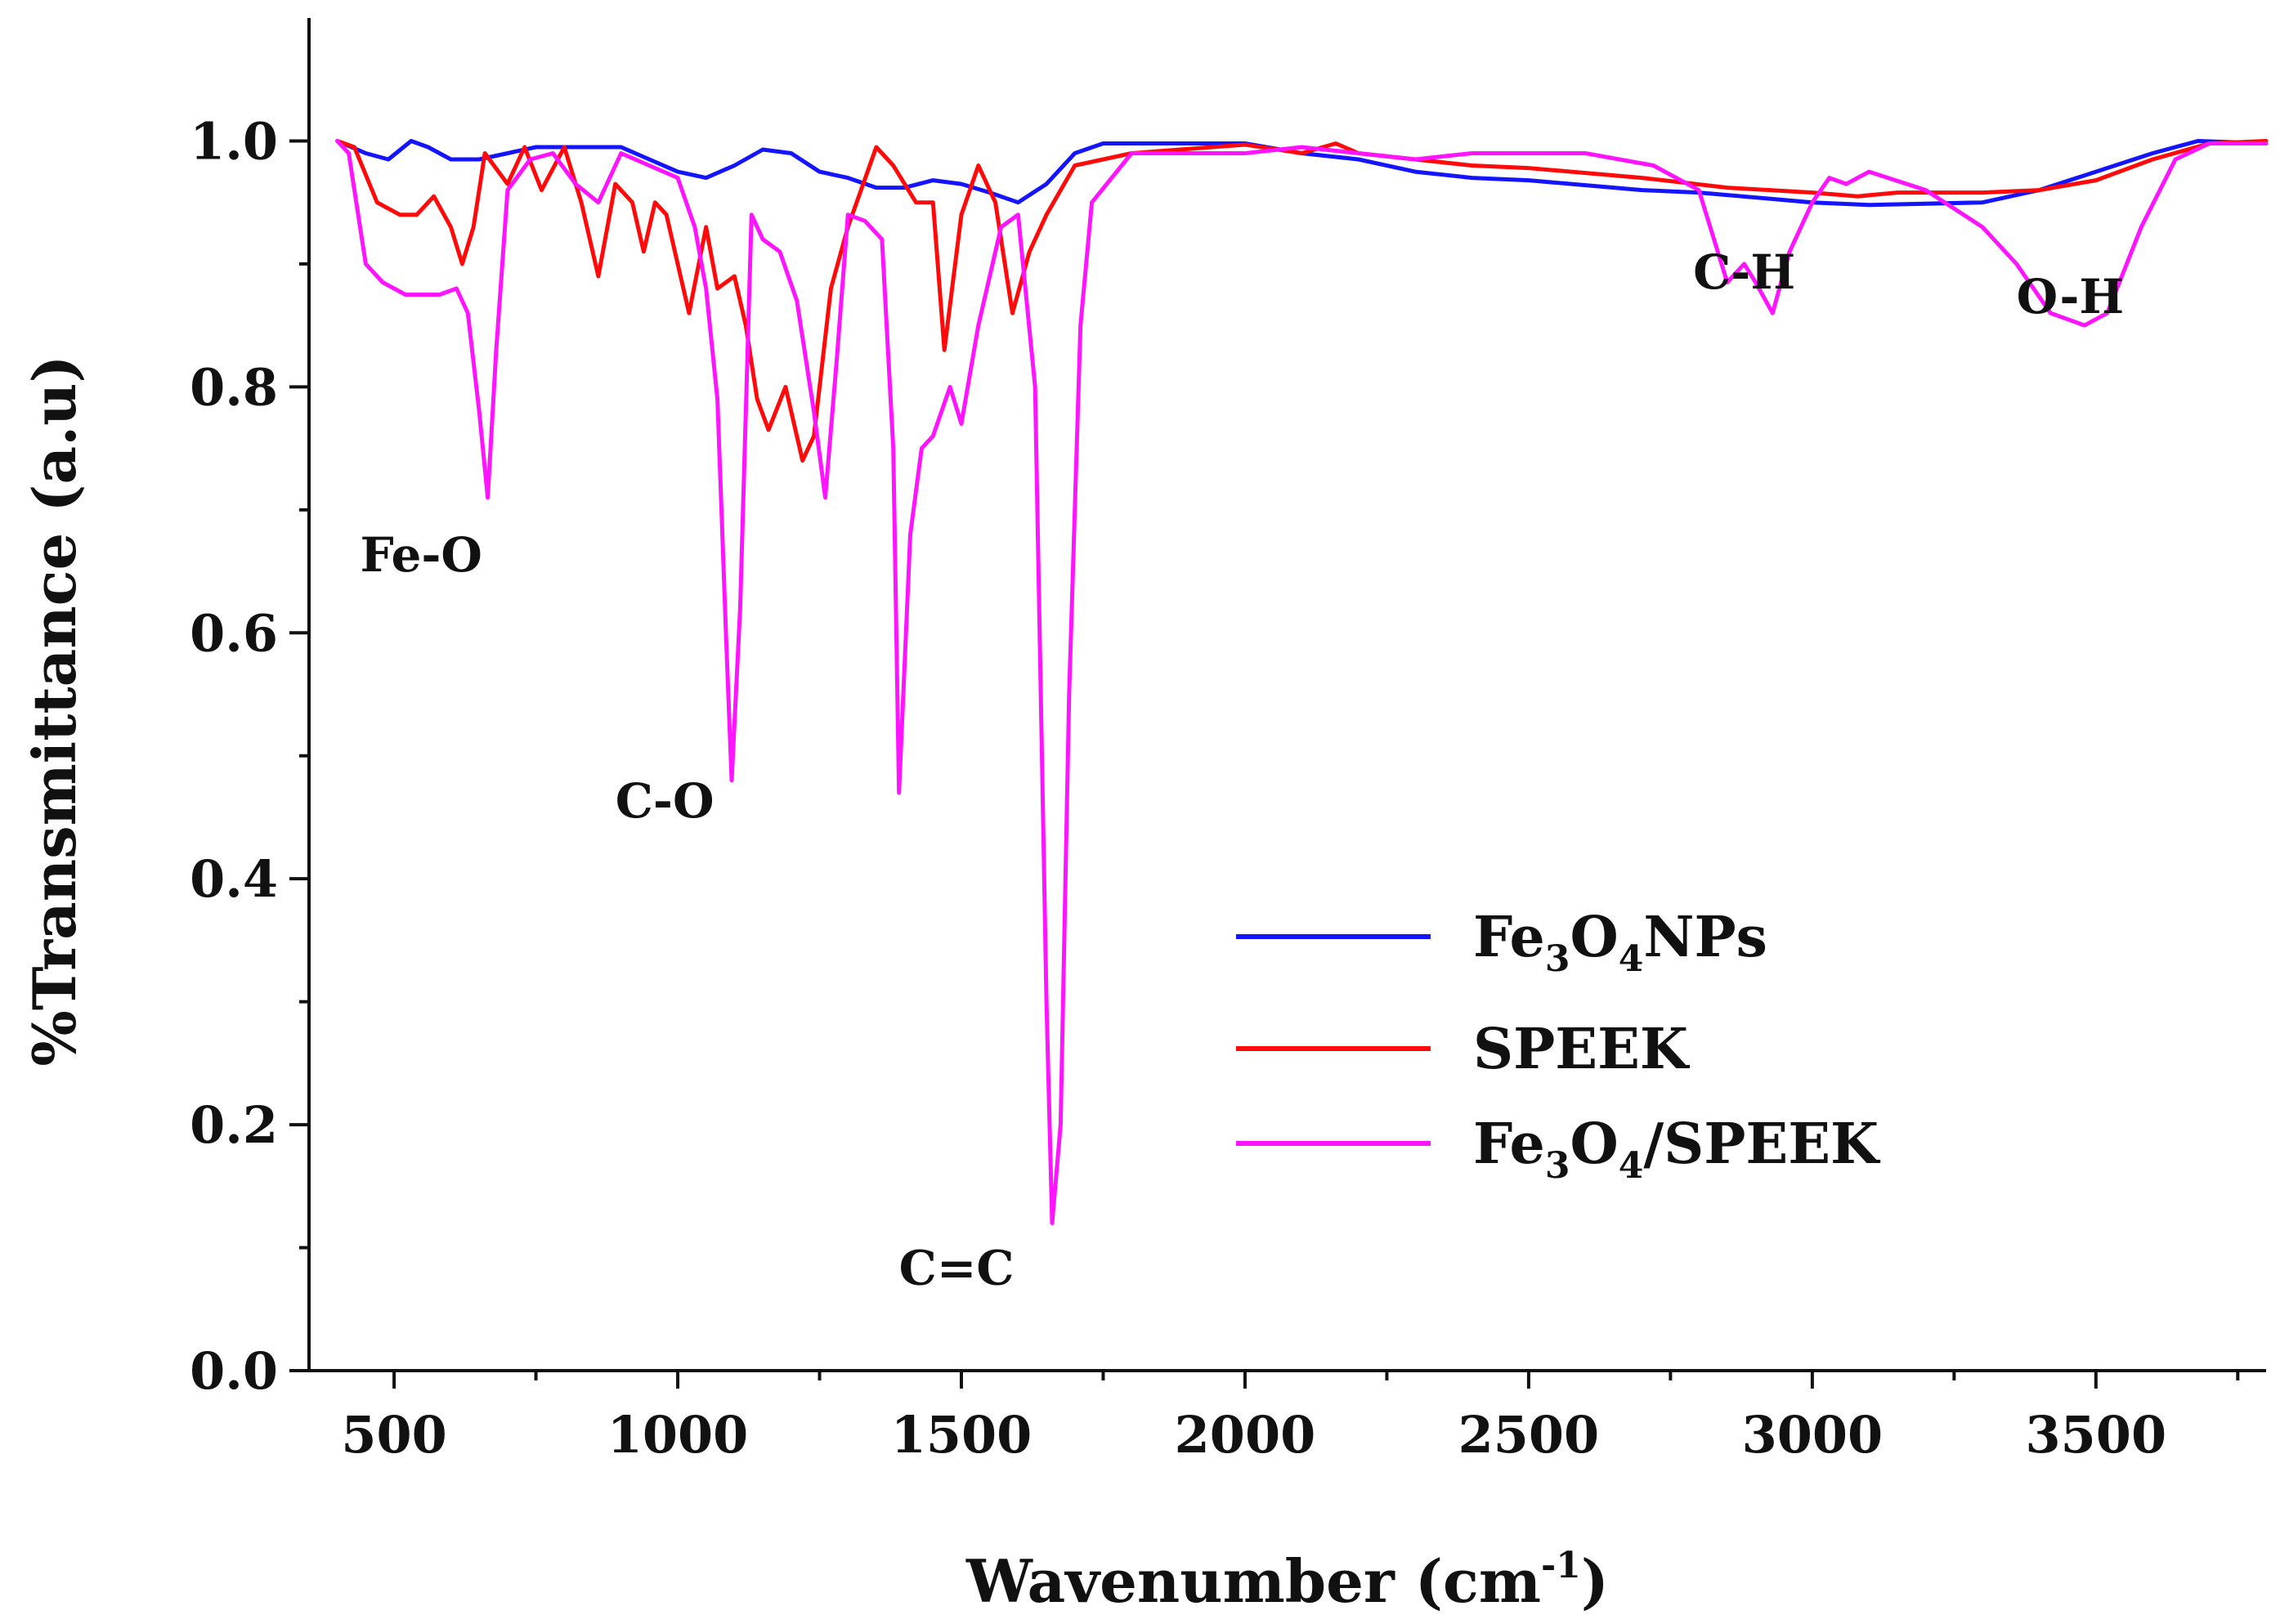 The width and height of the screenshot is (2289, 1624). I want to click on legend-text: NPs, so click(1705, 937).